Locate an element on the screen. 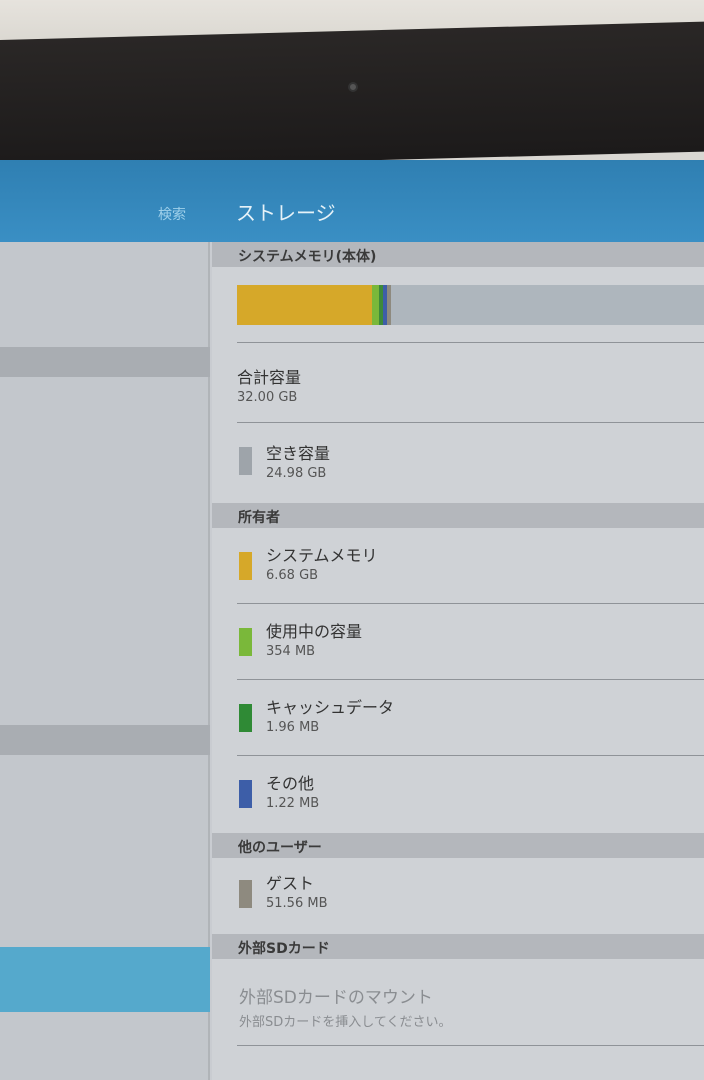 This screenshot has height=1080, width=704. guest-color-swatch is located at coordinates (245, 894).